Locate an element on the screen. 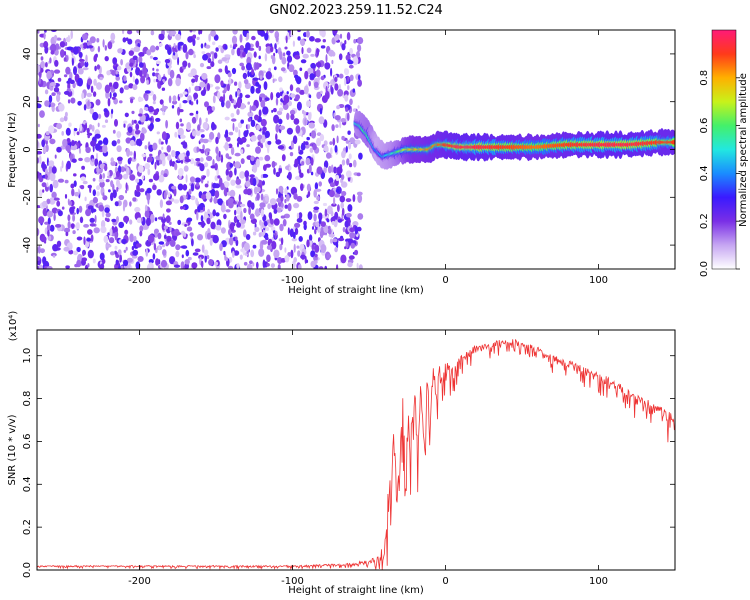 This screenshot has height=600, width=750. colorbar-tick-label: 0.2 is located at coordinates (704, 221).